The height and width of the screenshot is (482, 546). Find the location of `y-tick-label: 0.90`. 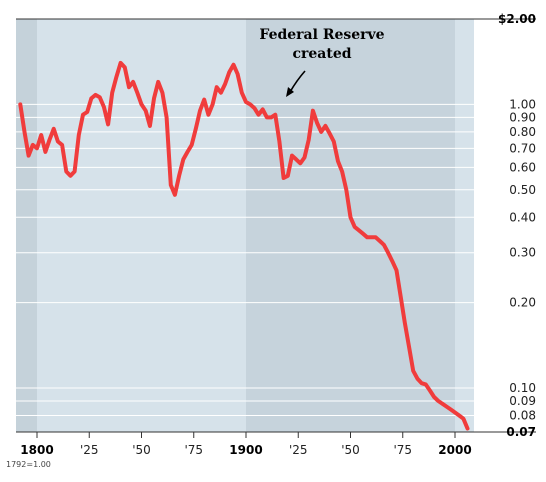

y-tick-label: 0.90 is located at coordinates (522, 117).